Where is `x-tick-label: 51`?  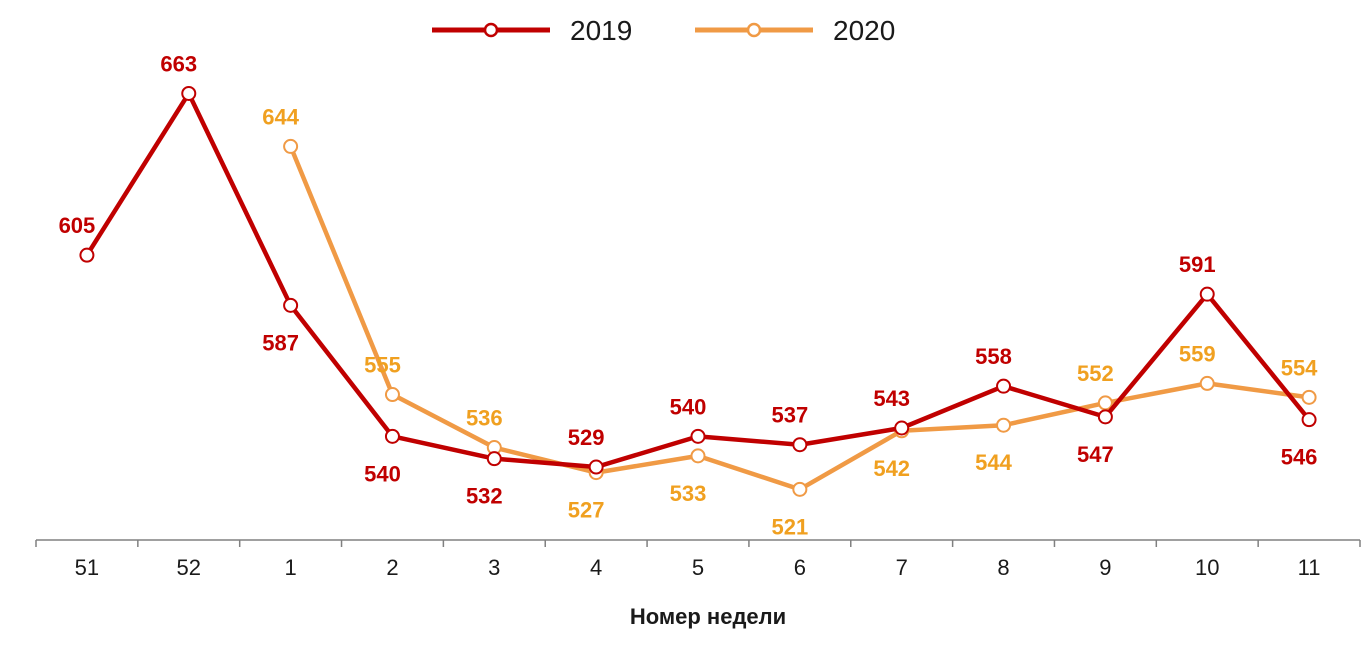
x-tick-label: 51 is located at coordinates (87, 567).